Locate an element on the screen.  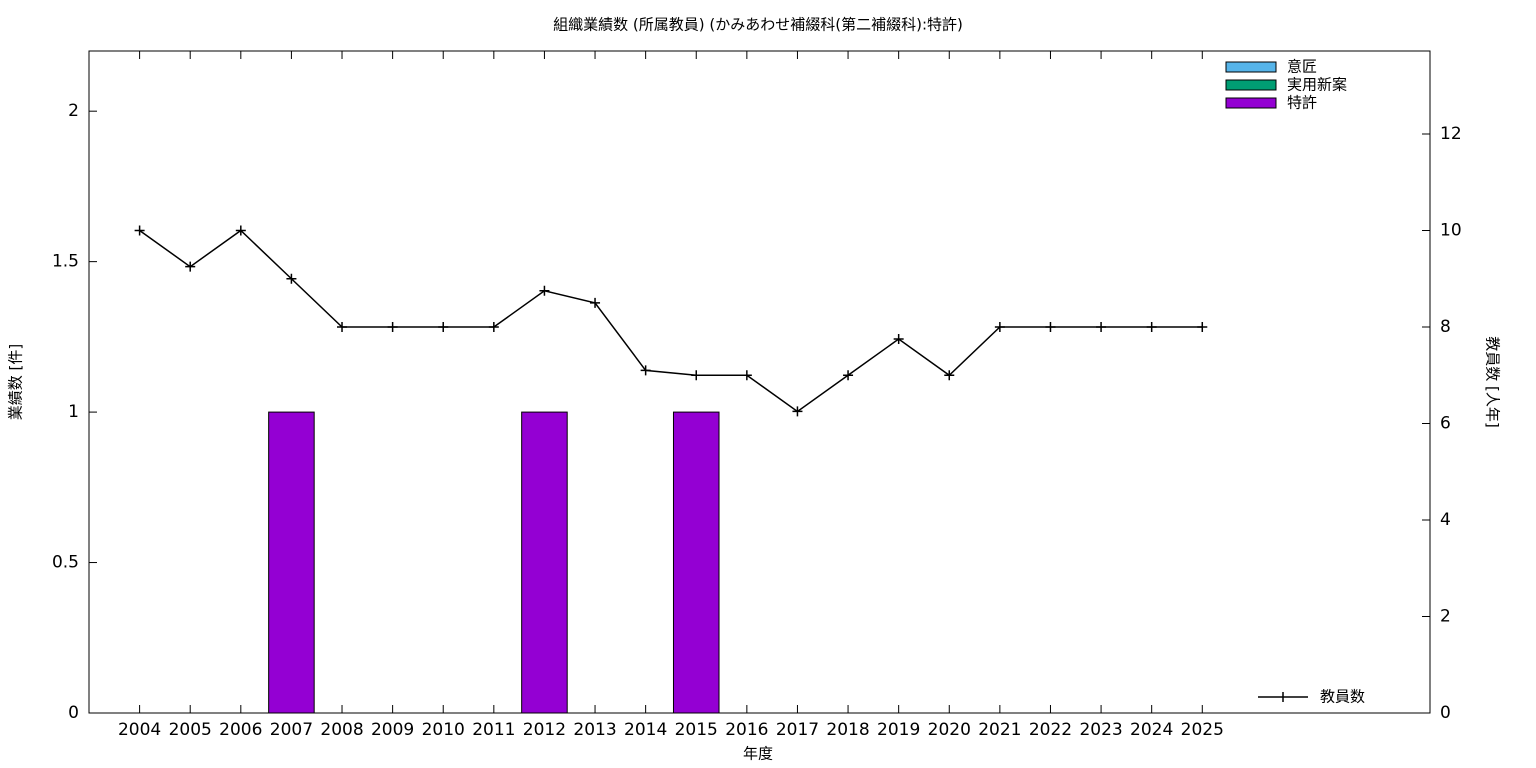
legend-label: 意匠 is located at coordinates (1302, 67).